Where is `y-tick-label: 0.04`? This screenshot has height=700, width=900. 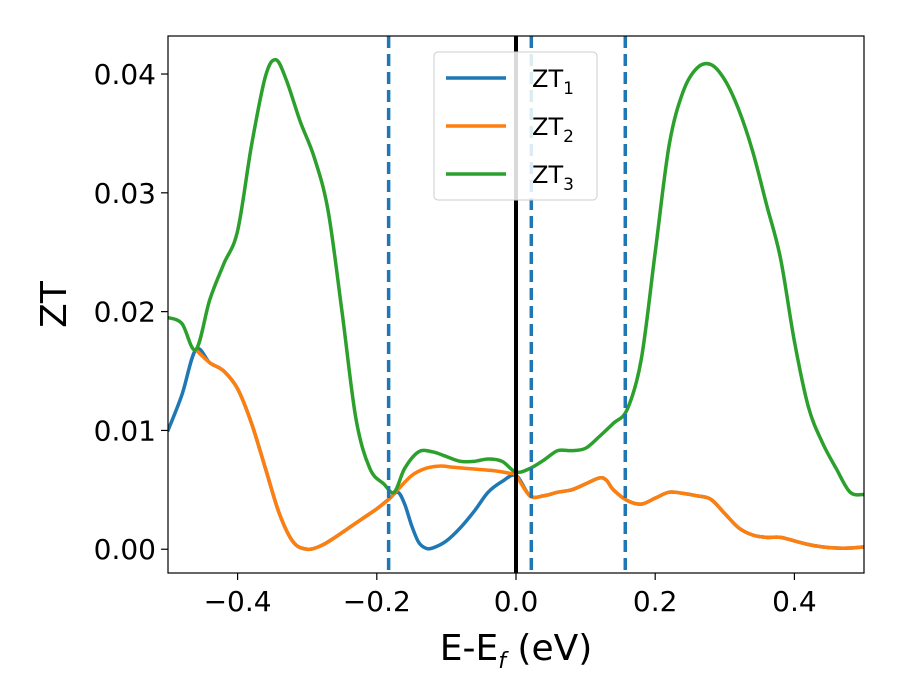
y-tick-label: 0.04 is located at coordinates (125, 74).